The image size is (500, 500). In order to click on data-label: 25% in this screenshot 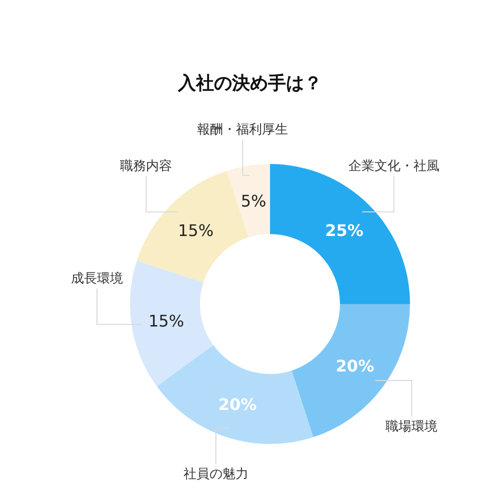, I will do `click(344, 230)`.